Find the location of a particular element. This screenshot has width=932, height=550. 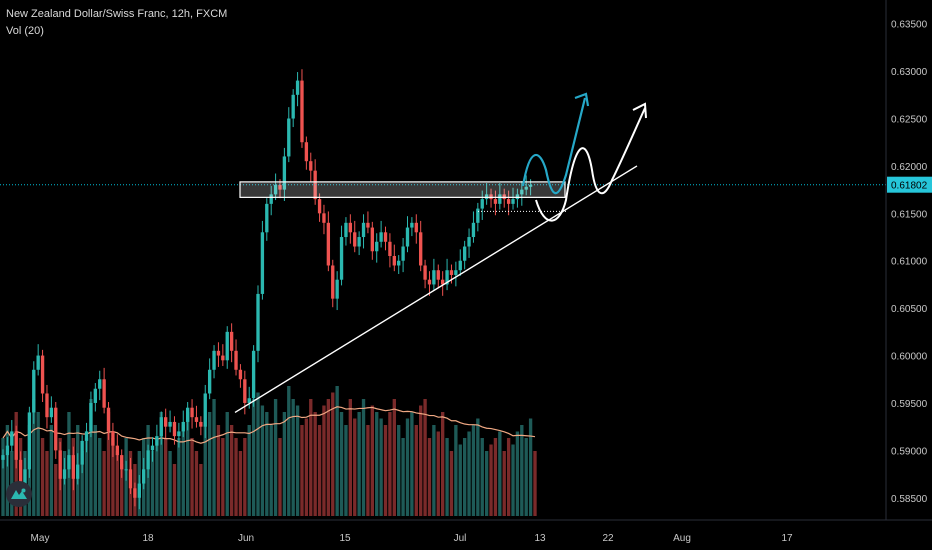

last-price-label: 0.61802 is located at coordinates (909, 186).